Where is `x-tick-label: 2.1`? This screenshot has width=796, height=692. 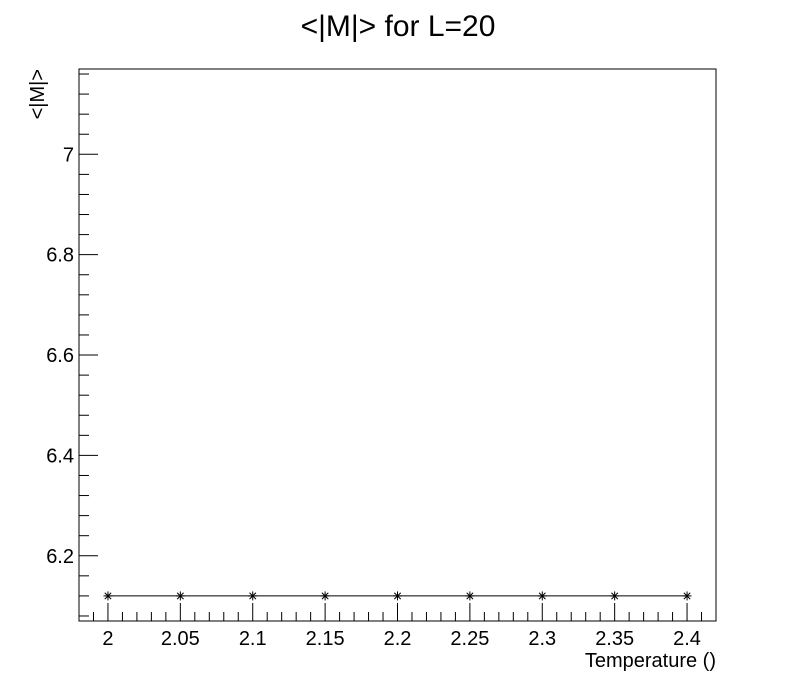 x-tick-label: 2.1 is located at coordinates (253, 639).